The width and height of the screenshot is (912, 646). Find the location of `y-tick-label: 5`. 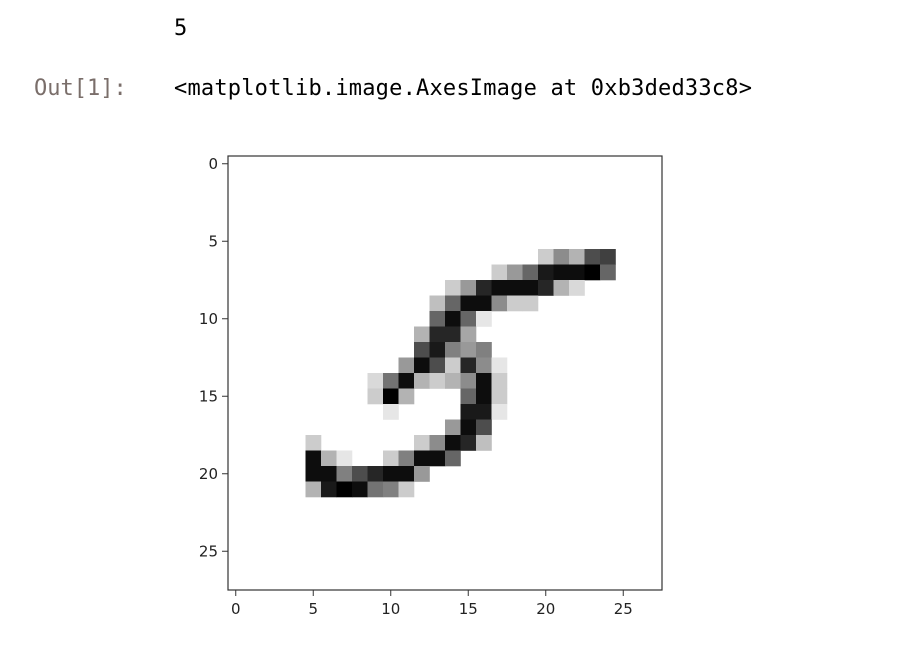

y-tick-label: 5 is located at coordinates (213, 241).